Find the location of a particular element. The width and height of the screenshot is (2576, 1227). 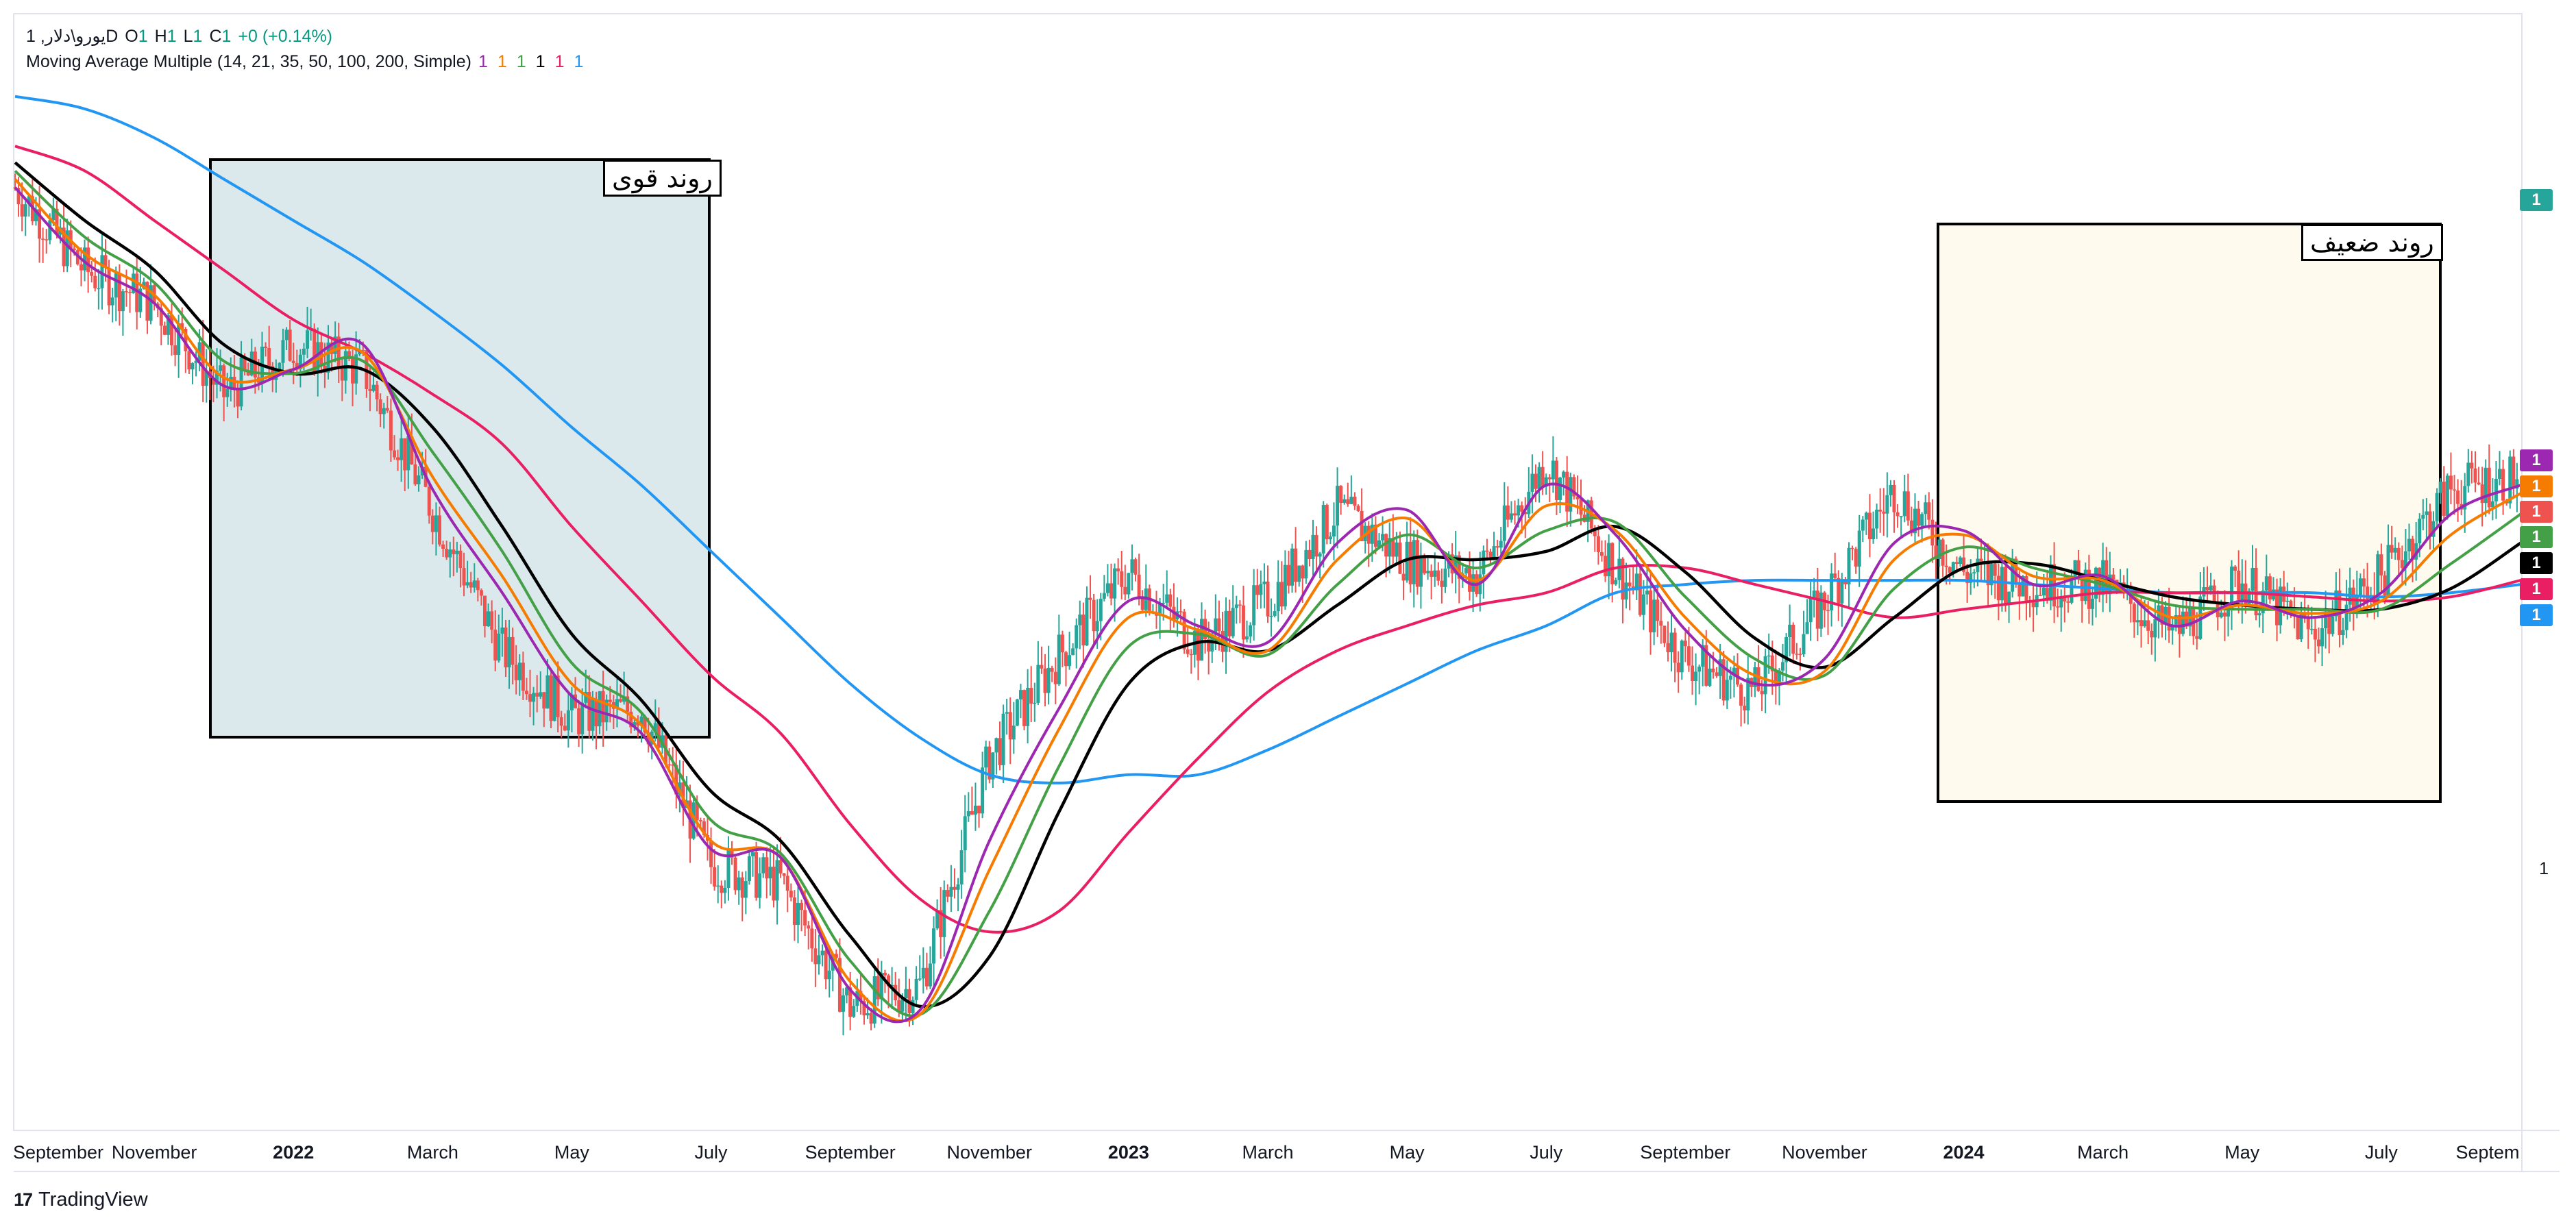

price-scale-label-4: 1 is located at coordinates (2537, 537).